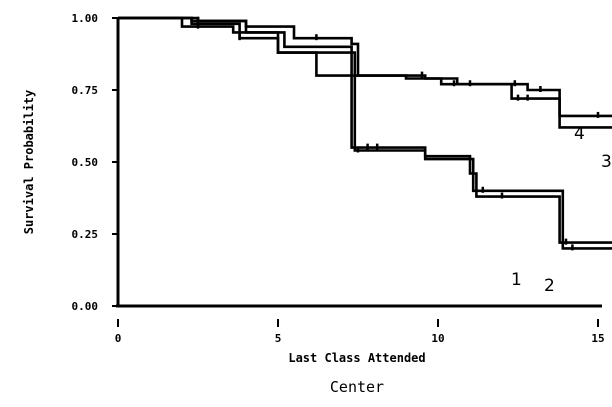 The width and height of the screenshot is (612, 407). Describe the element at coordinates (606, 162) in the screenshot. I see `series-label-3: 3` at that location.